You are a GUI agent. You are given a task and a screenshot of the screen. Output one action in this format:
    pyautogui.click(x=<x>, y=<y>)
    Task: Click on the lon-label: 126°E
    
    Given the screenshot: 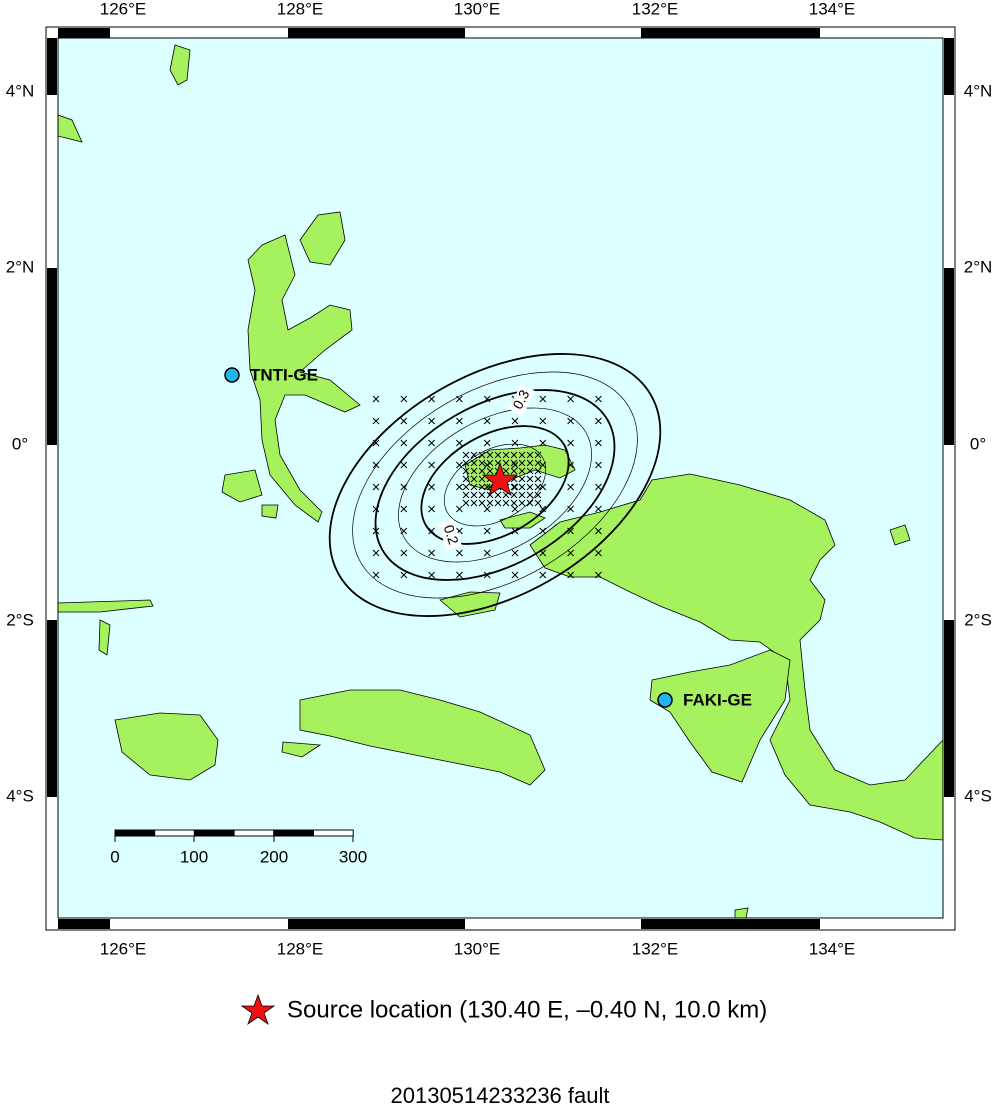 What is the action you would take?
    pyautogui.click(x=123, y=948)
    